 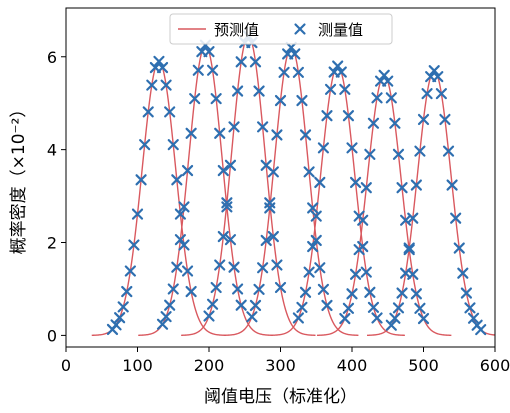 What do you see at coordinates (236, 30) in the screenshot?
I see `legend-line-label: 预测值` at bounding box center [236, 30].